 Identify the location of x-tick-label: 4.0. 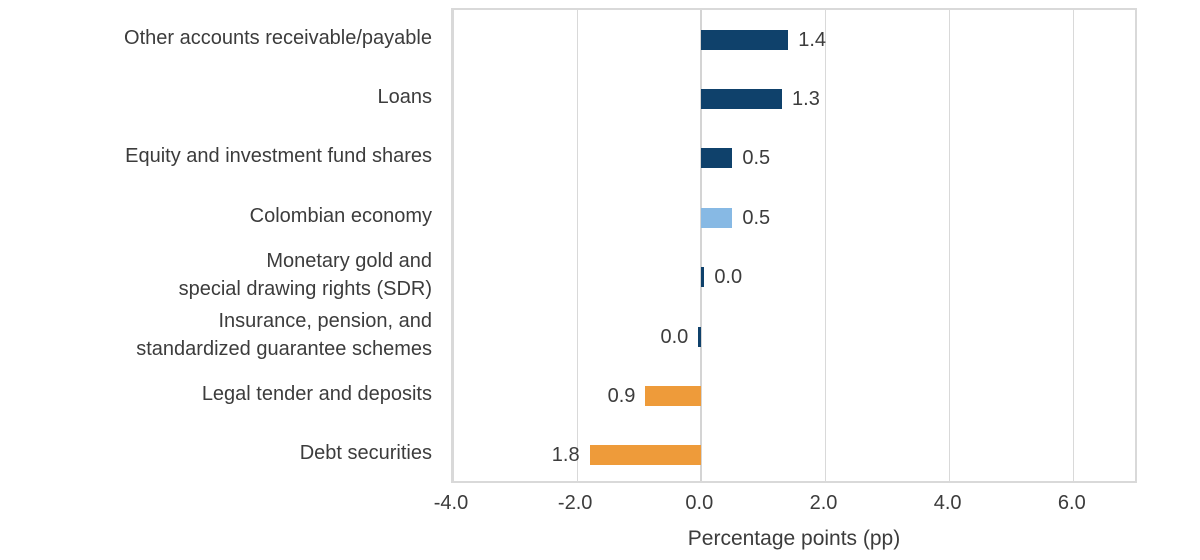
(947, 503).